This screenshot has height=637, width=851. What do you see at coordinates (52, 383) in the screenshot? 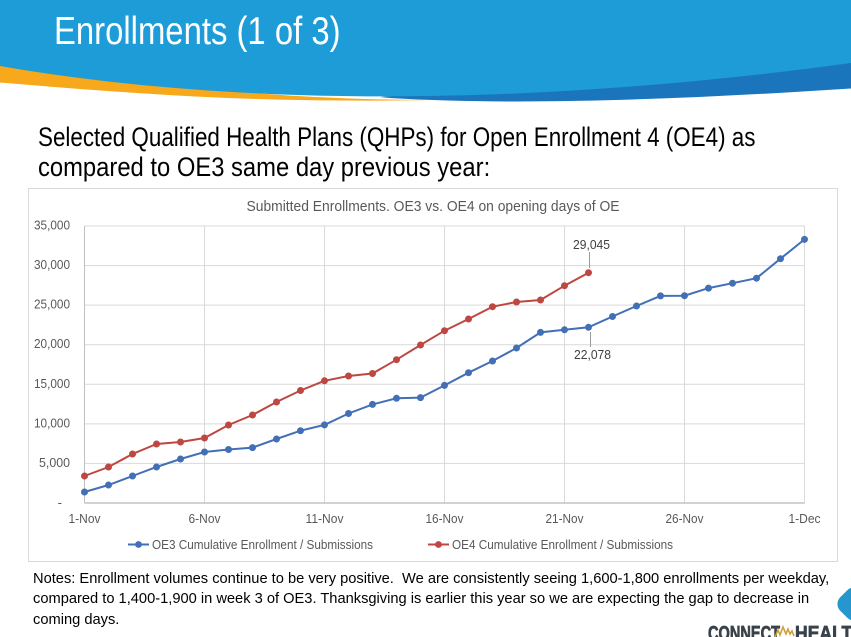
I see `svg-text: 15,000` at bounding box center [52, 383].